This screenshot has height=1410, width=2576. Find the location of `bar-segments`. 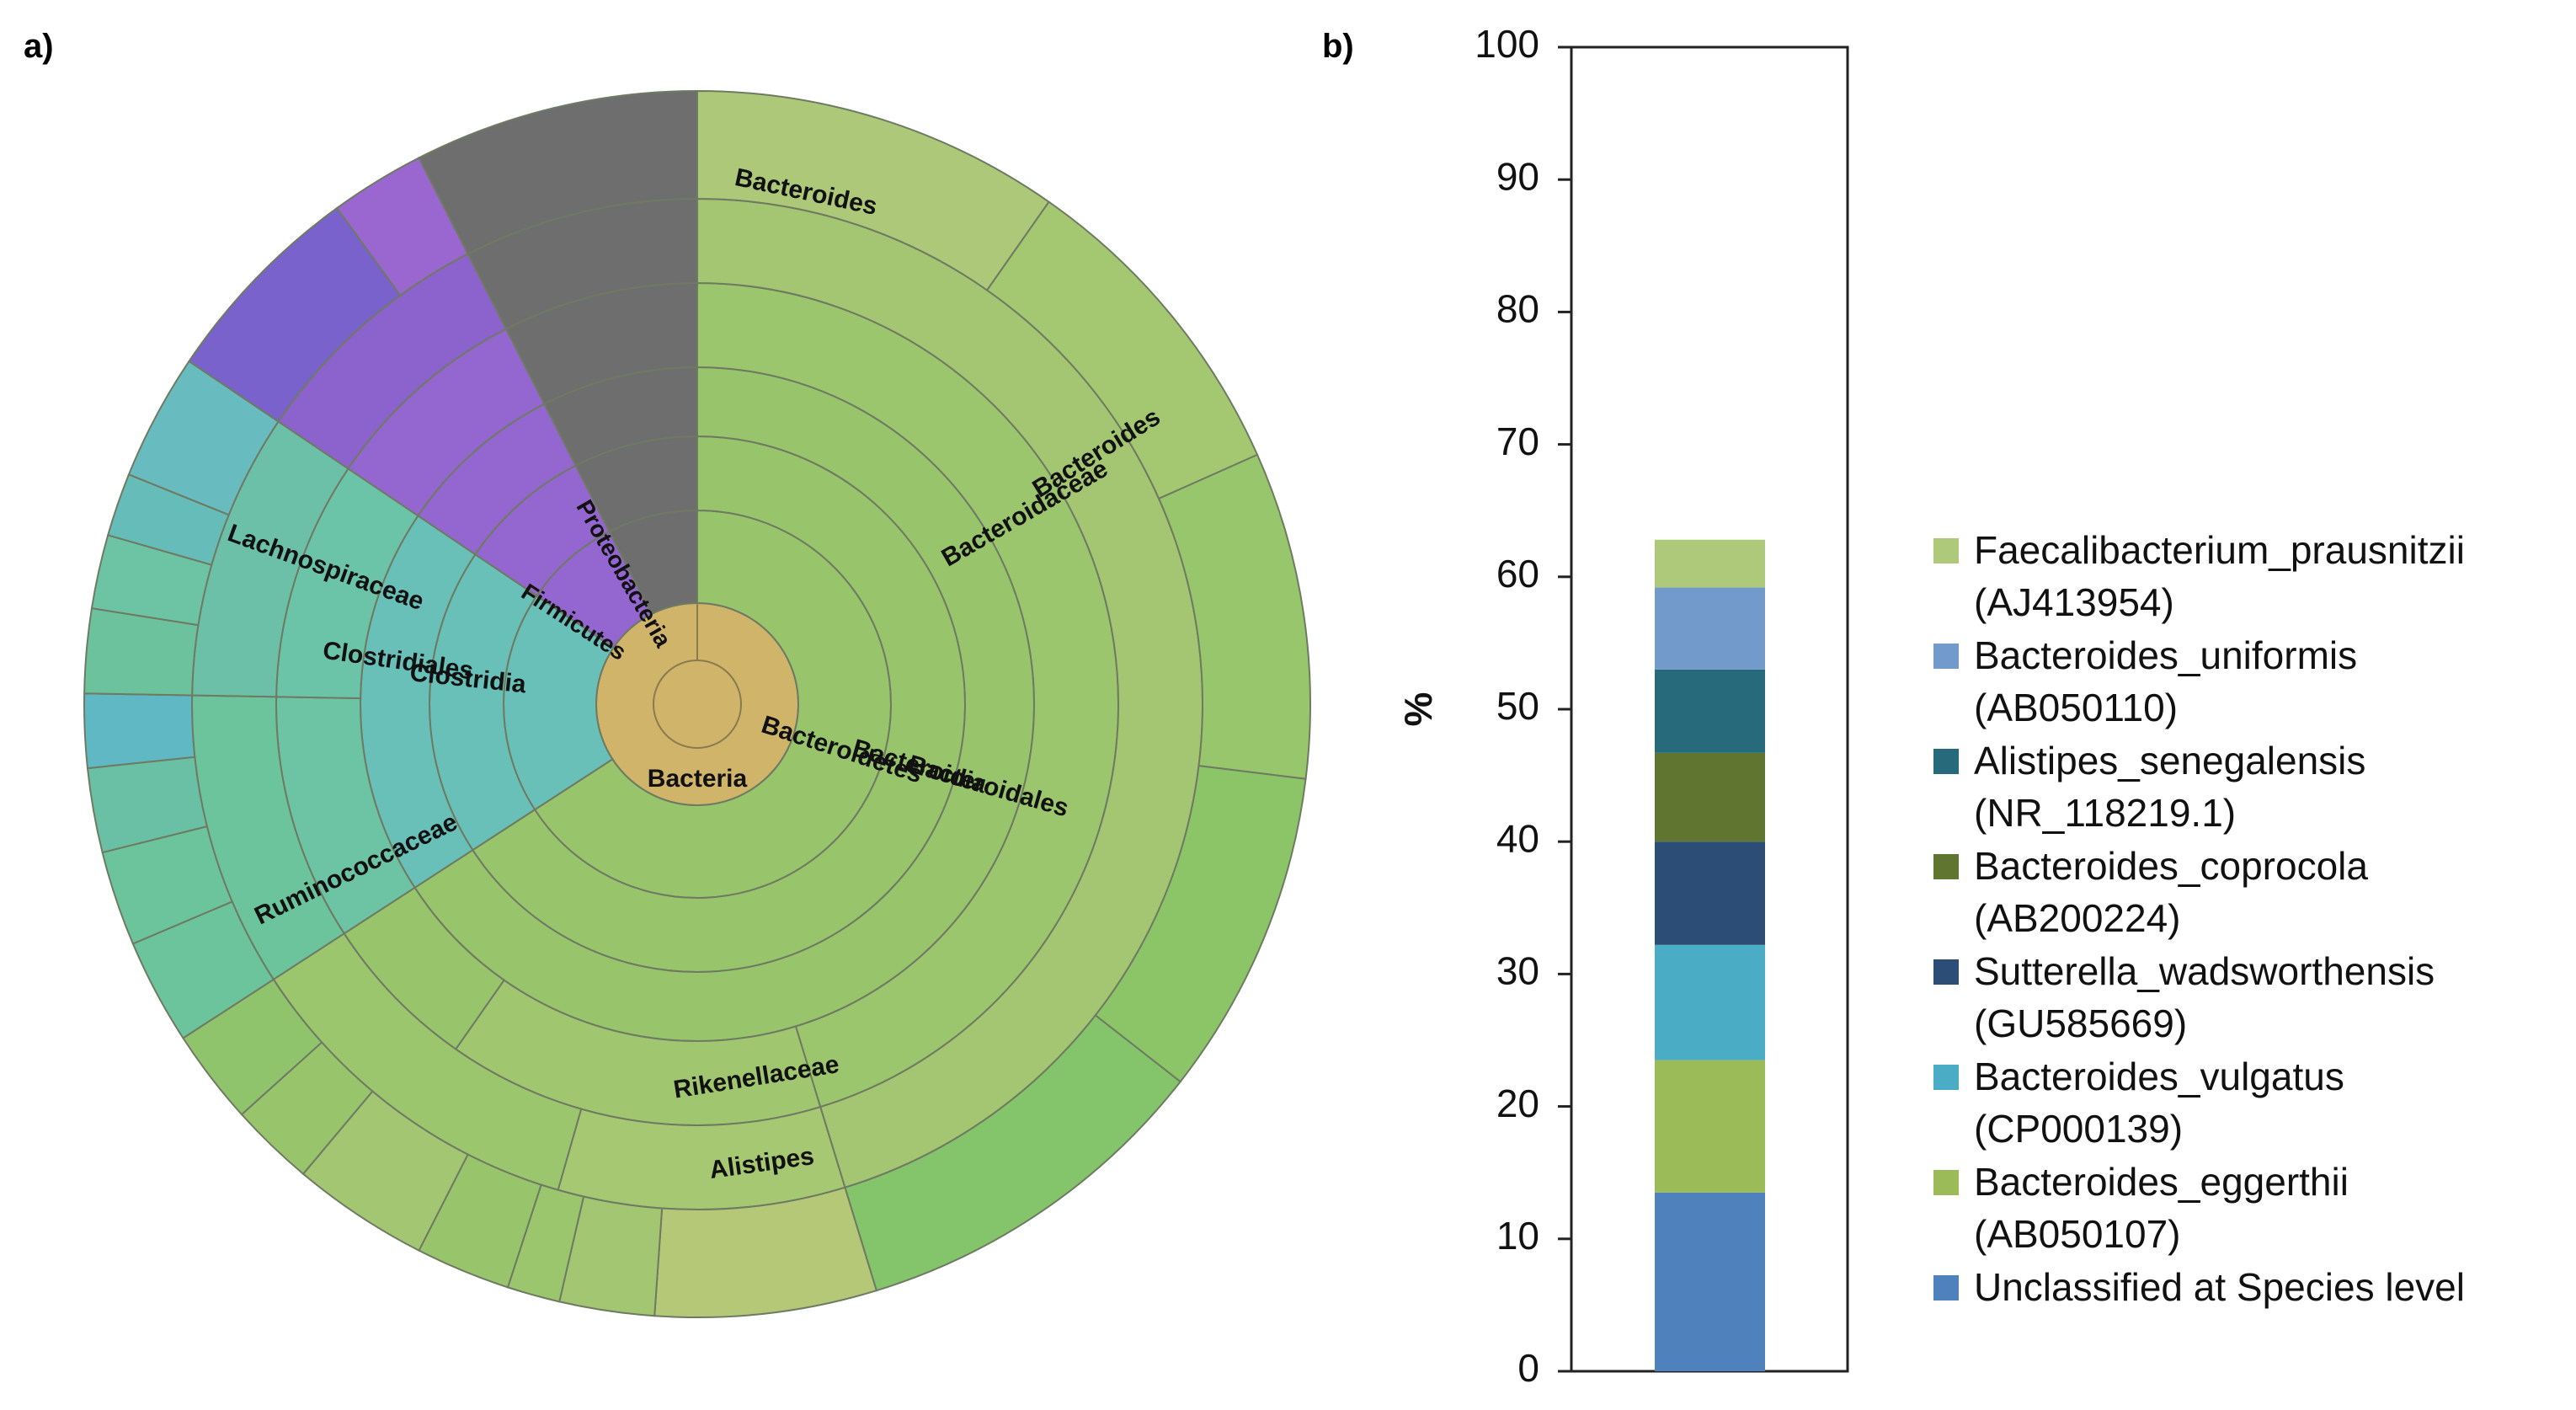

bar-segments is located at coordinates (1710, 955).